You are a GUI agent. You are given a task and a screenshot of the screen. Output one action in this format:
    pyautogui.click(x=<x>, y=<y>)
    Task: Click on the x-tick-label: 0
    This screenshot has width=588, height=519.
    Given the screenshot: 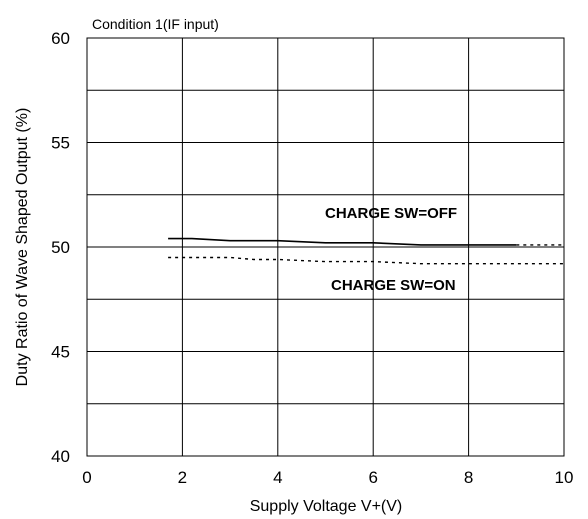 What is the action you would take?
    pyautogui.click(x=86, y=477)
    